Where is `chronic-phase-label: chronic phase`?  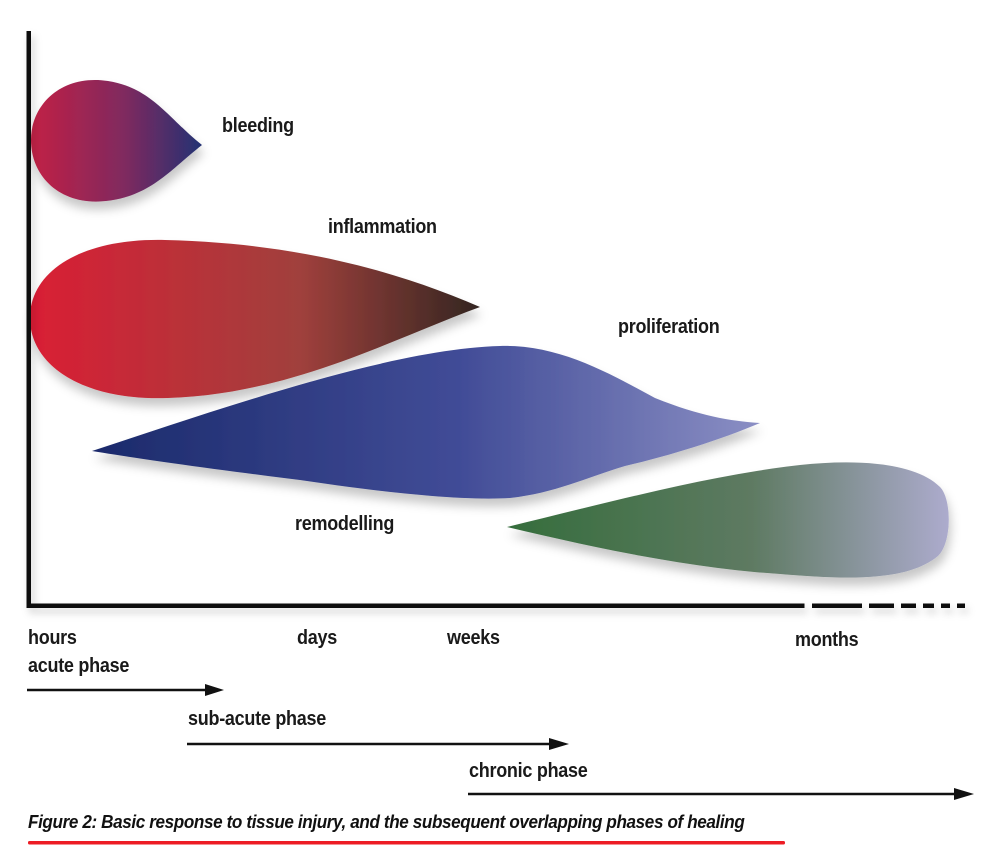
chronic-phase-label: chronic phase is located at coordinates (528, 771).